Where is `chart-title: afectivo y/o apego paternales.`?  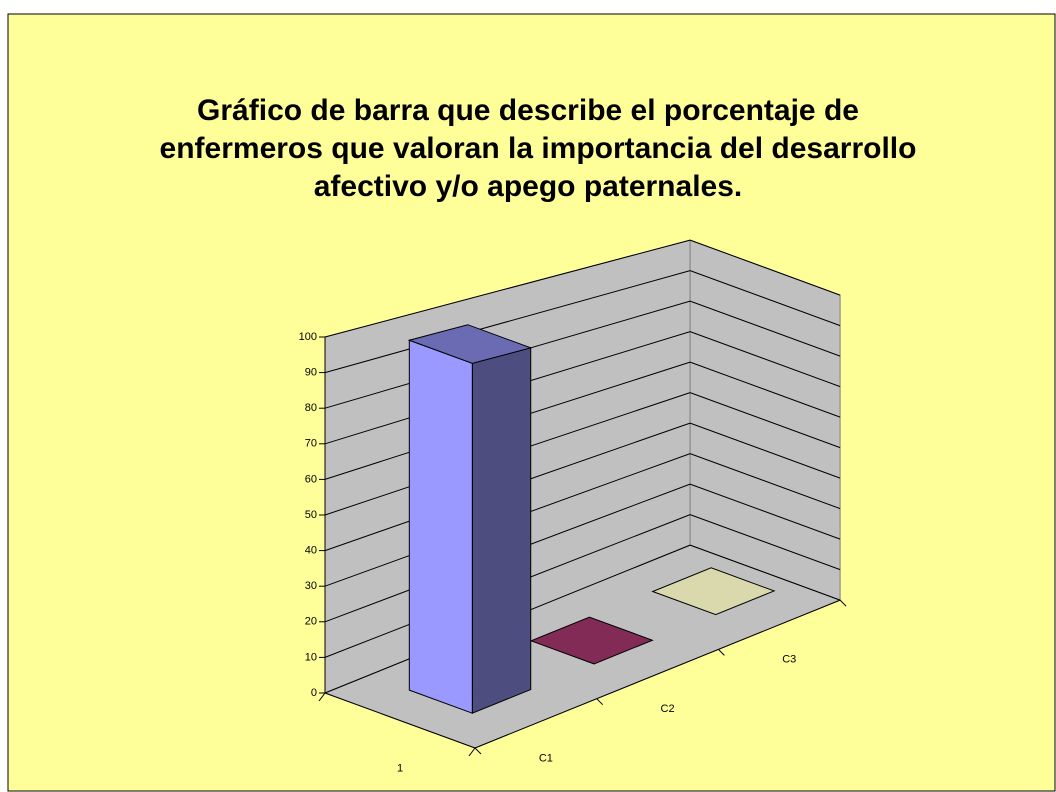 chart-title: afectivo y/o apego paternales. is located at coordinates (528, 186).